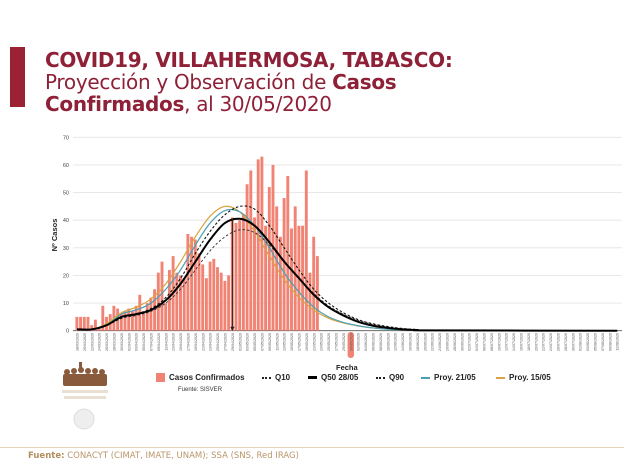 The image size is (624, 466). Describe the element at coordinates (17, 77) in the screenshot. I see `brand-accent-bar` at that location.